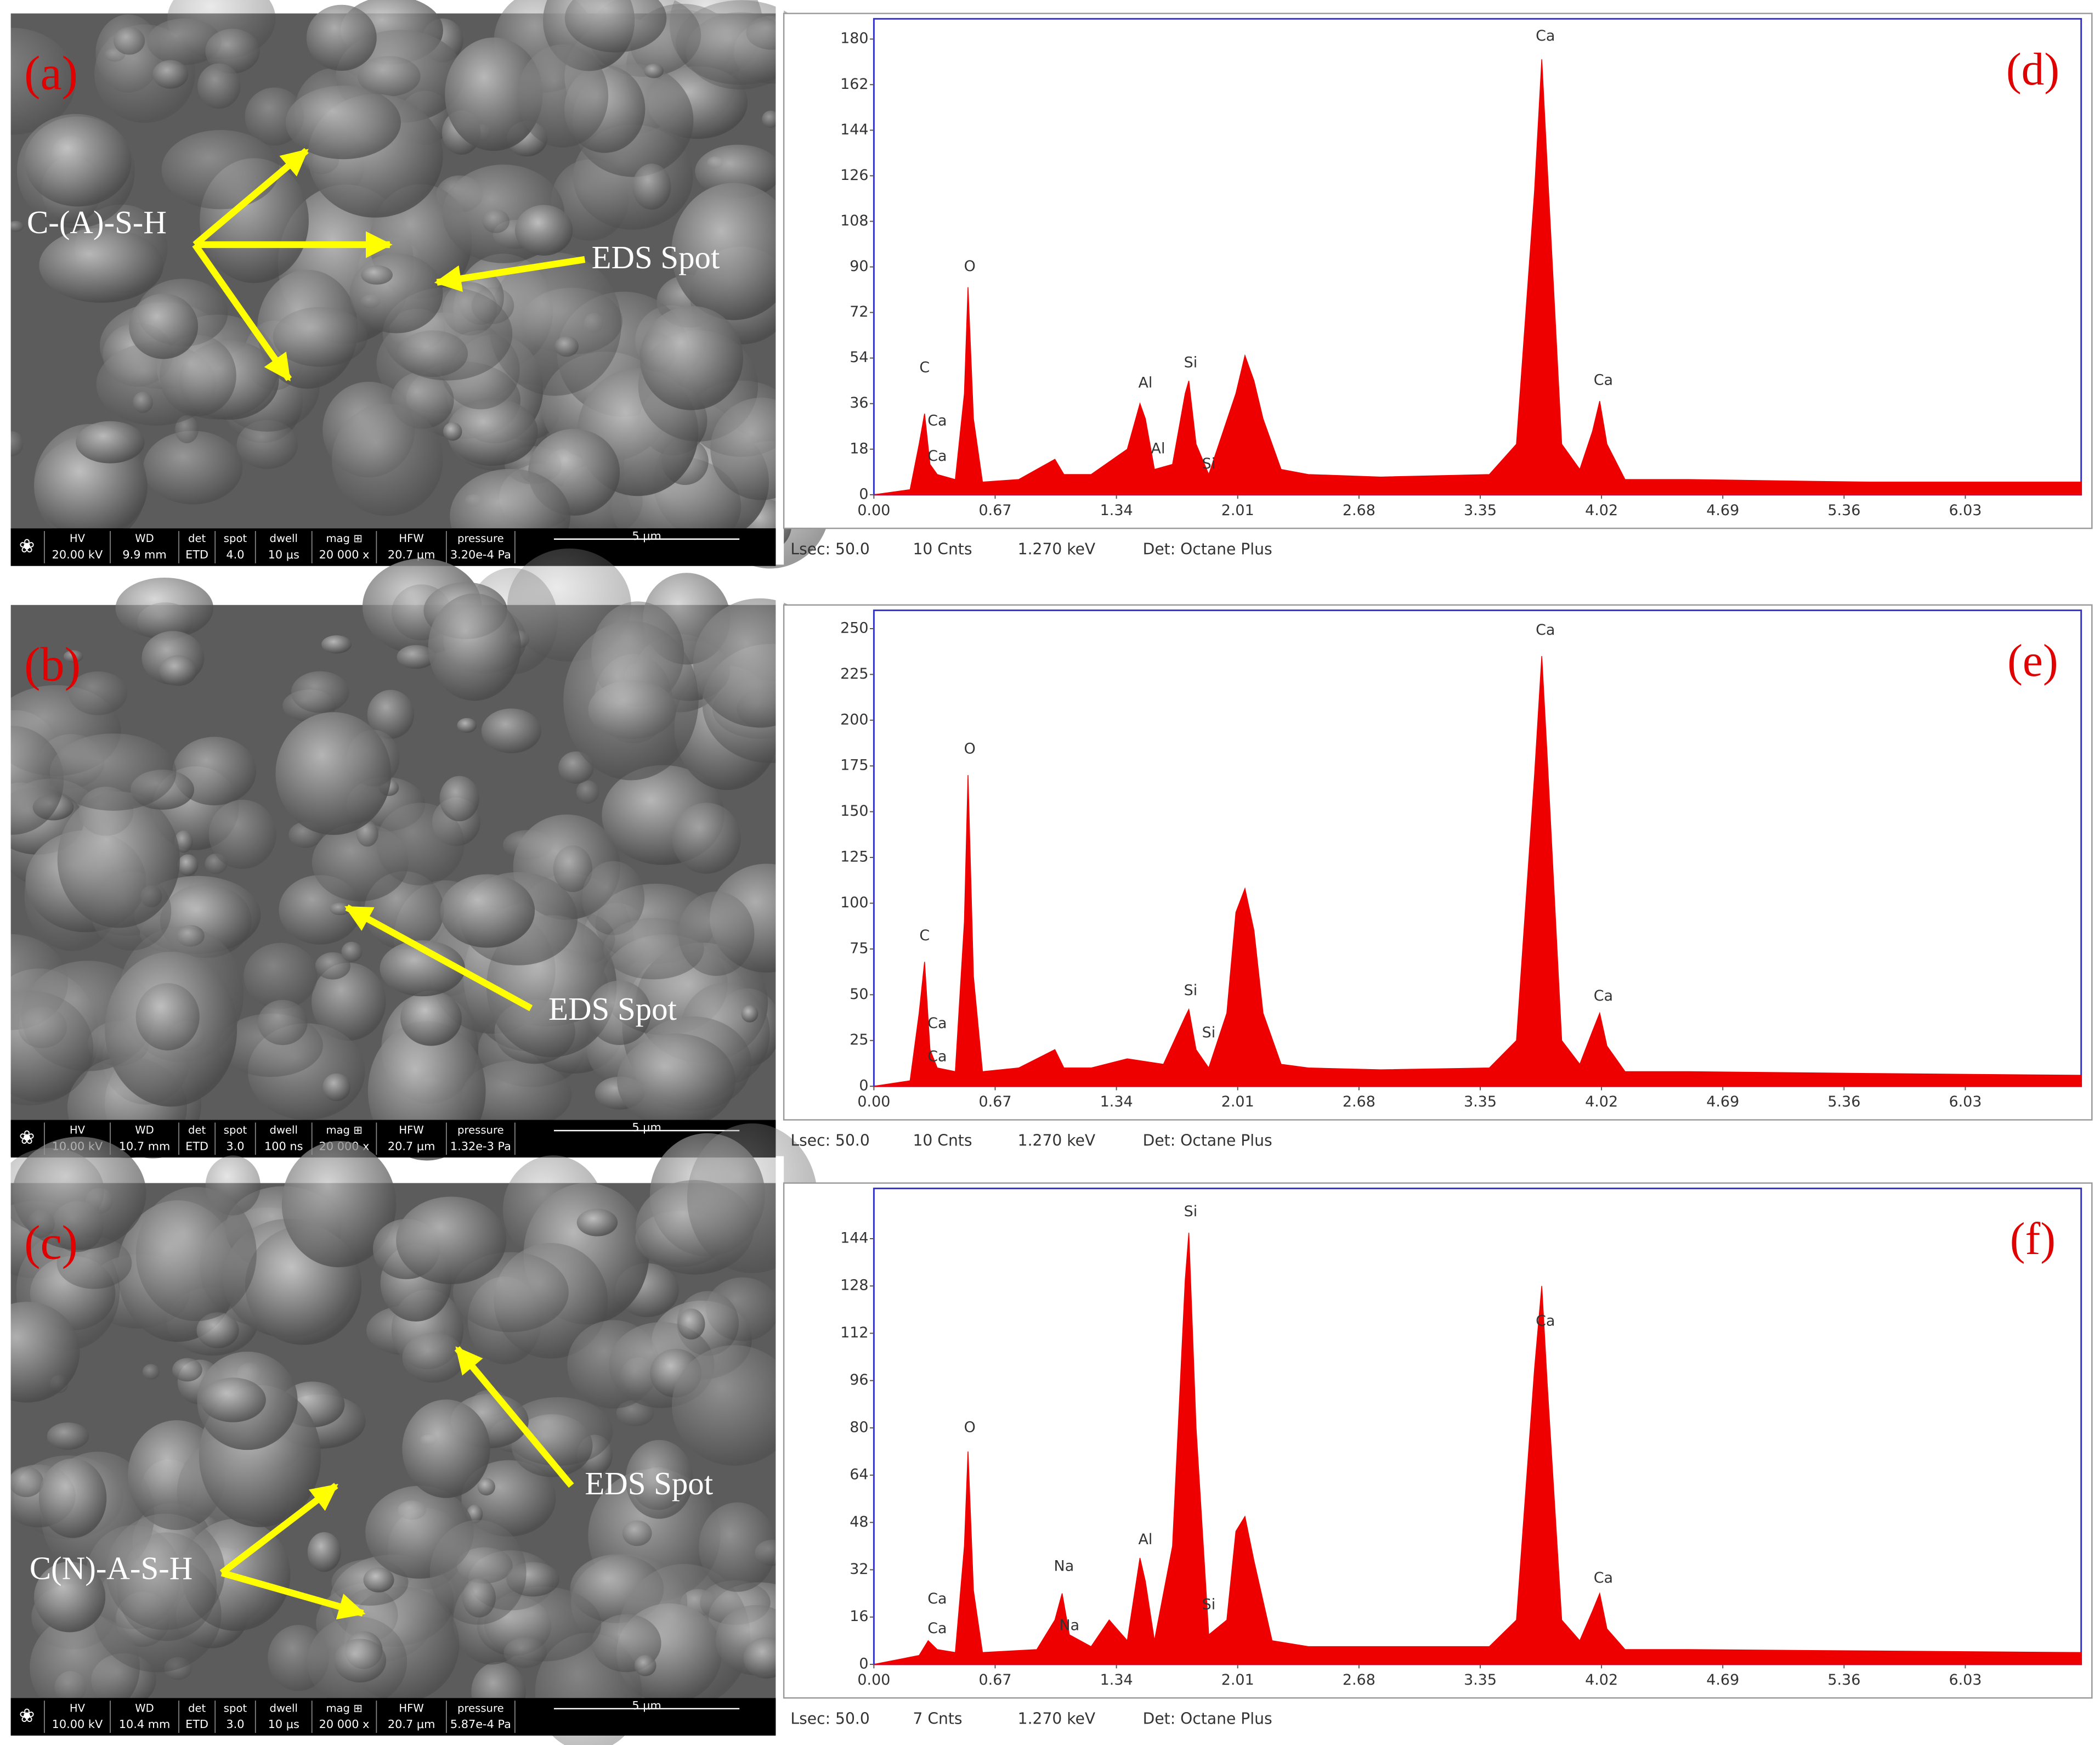 This screenshot has width=2100, height=1745. What do you see at coordinates (1843, 1101) in the screenshot?
I see `x-tick-label: 5.36` at bounding box center [1843, 1101].